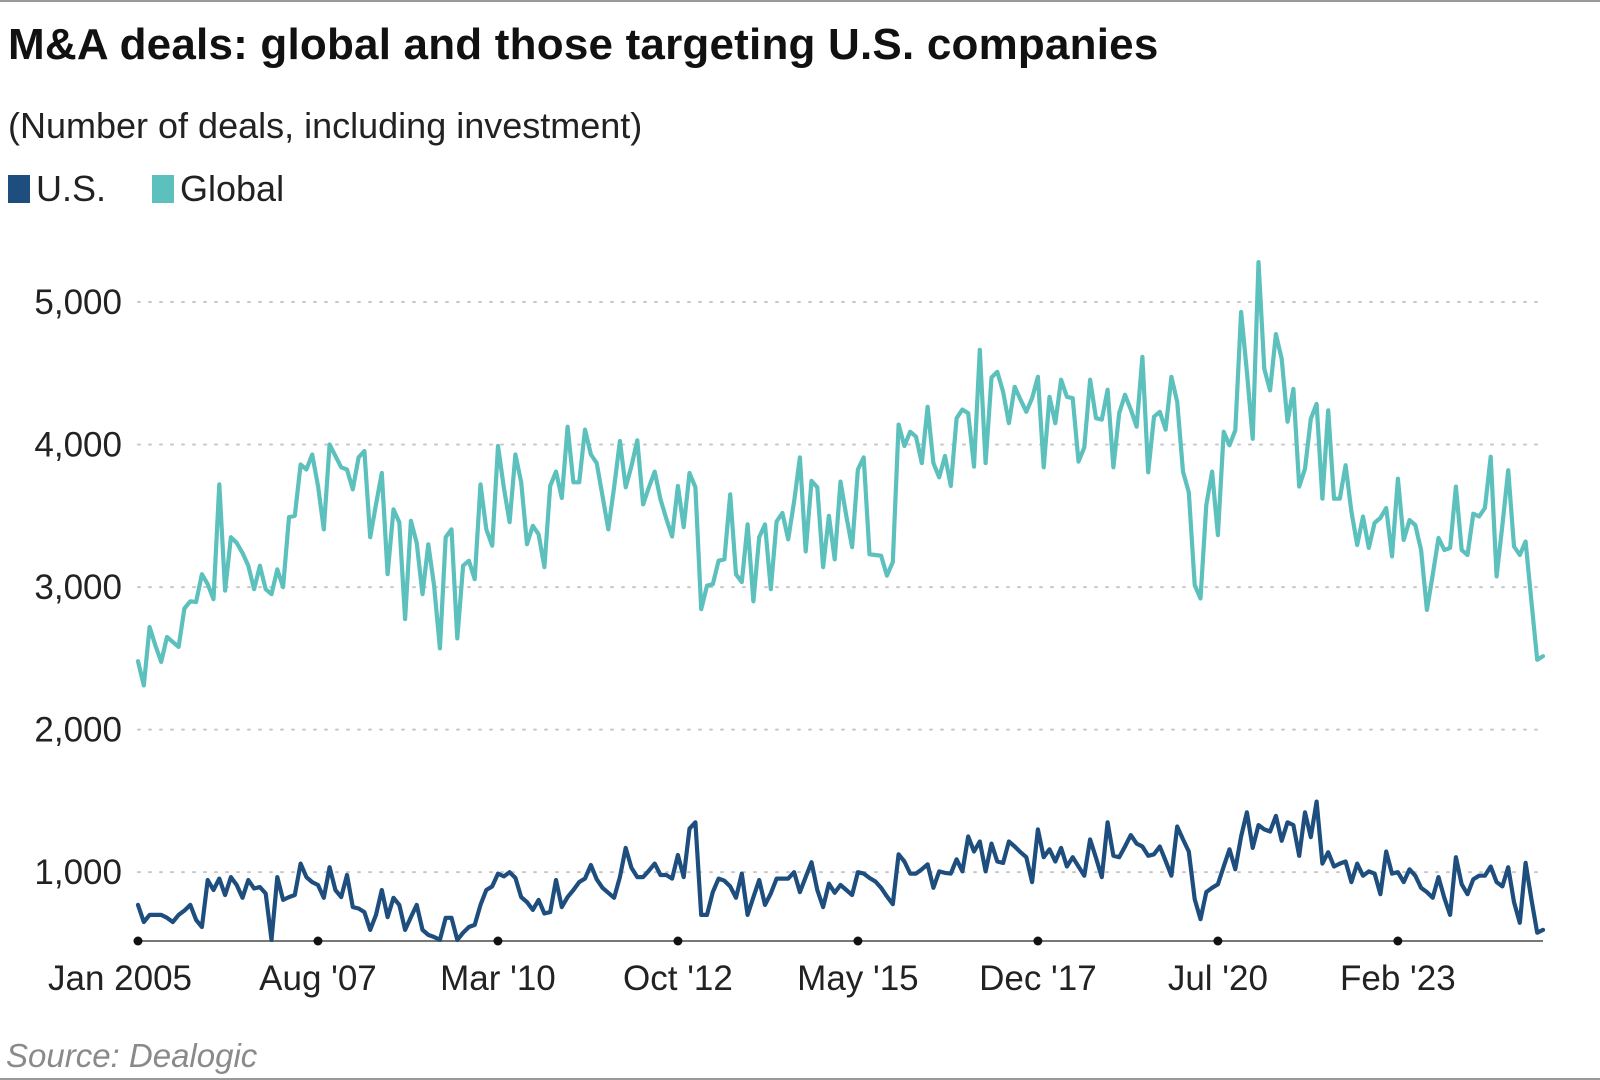 The width and height of the screenshot is (1600, 1080). Describe the element at coordinates (678, 978) in the screenshot. I see `x-tick-label: Oct '12` at that location.